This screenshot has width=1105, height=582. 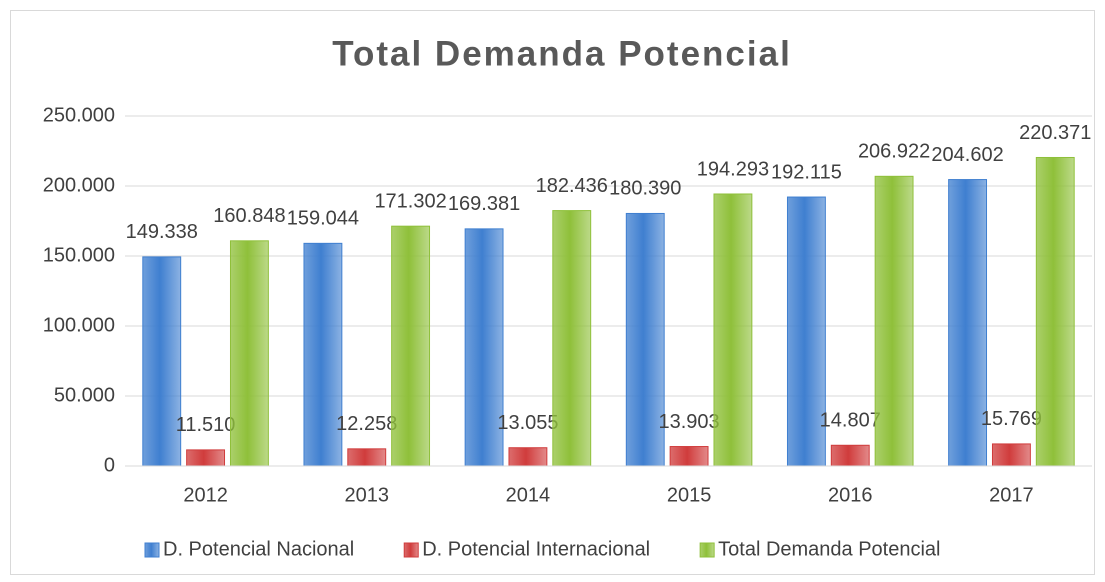 What do you see at coordinates (79, 115) in the screenshot?
I see `y-tick-label: 250.000` at bounding box center [79, 115].